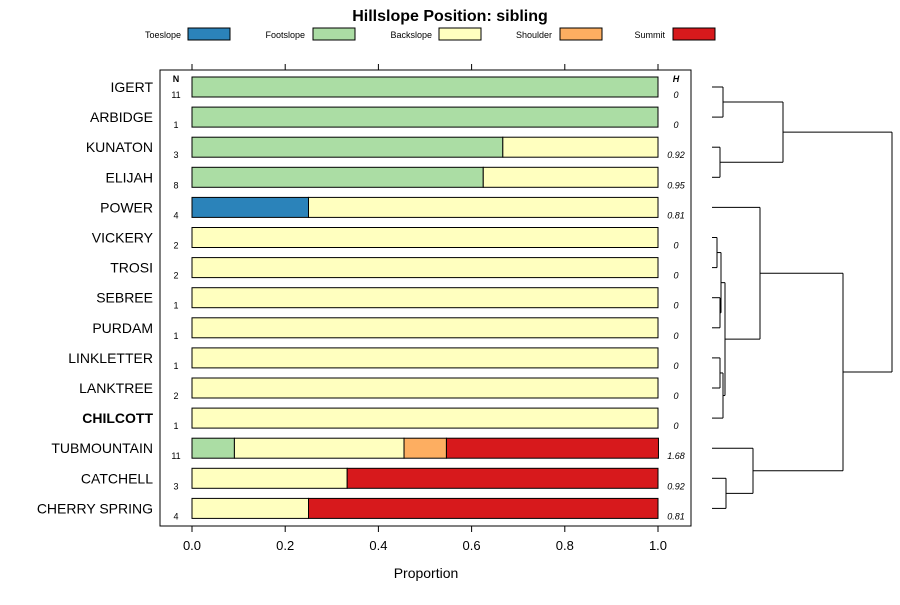 The image size is (900, 605). I want to click on x-tick-label: 0.4, so click(378, 545).